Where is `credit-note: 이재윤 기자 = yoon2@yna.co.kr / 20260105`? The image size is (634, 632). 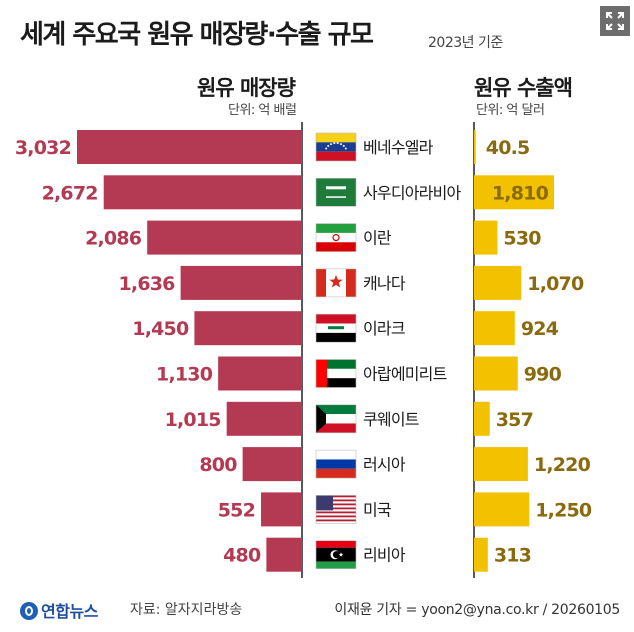
credit-note: 이재윤 기자 = yoon2@yna.co.kr / 20260105 is located at coordinates (477, 610).